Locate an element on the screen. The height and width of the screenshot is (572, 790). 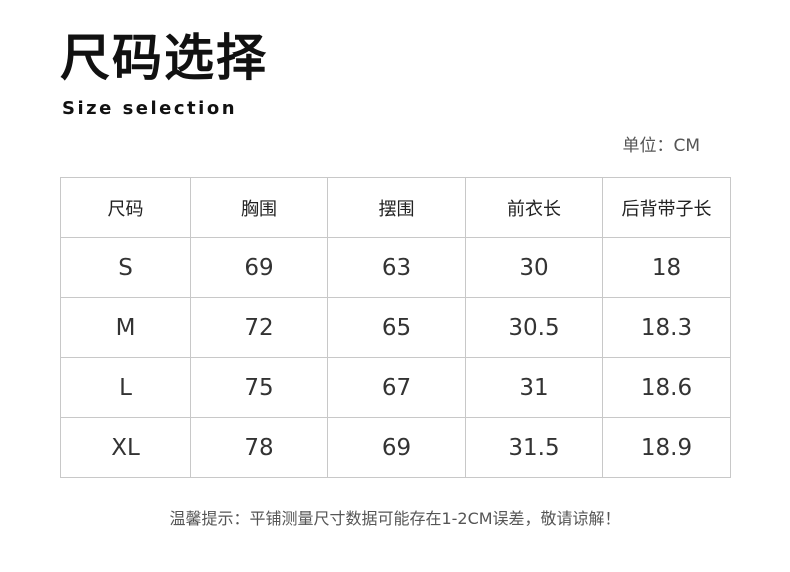
table-row: XL 78 69 31.5 18.9 is located at coordinates (395, 447).